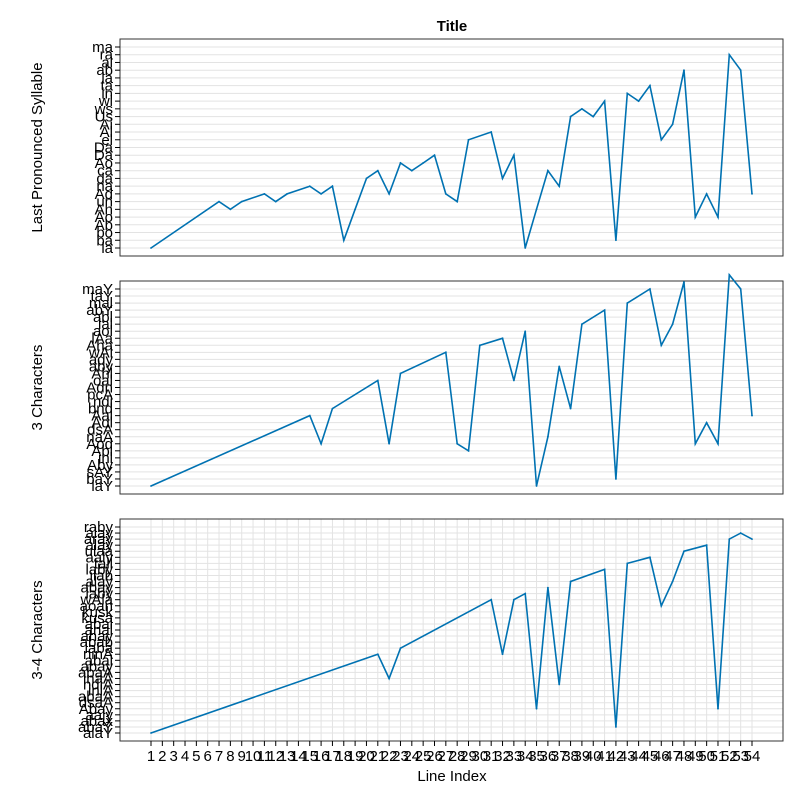 Image resolution: width=800 pixels, height=805 pixels. What do you see at coordinates (389, 756) in the screenshot?
I see `x-tick-label: 22` at bounding box center [389, 756].